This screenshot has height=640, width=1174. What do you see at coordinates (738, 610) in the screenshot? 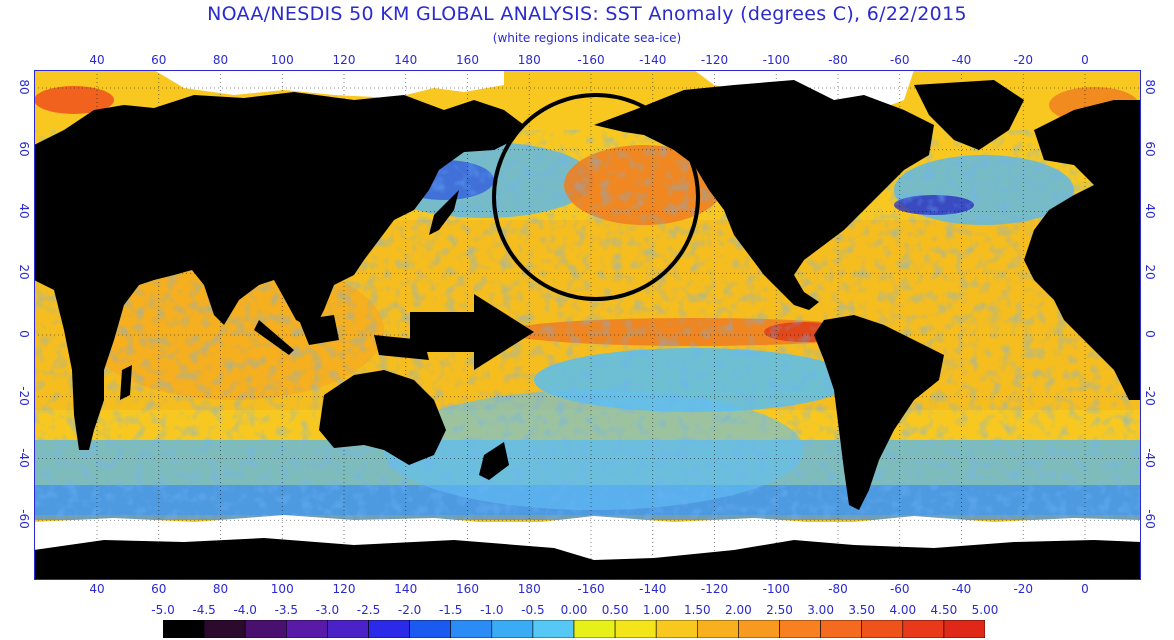
I see `colorbar-tick-label: 2.00` at bounding box center [738, 610].